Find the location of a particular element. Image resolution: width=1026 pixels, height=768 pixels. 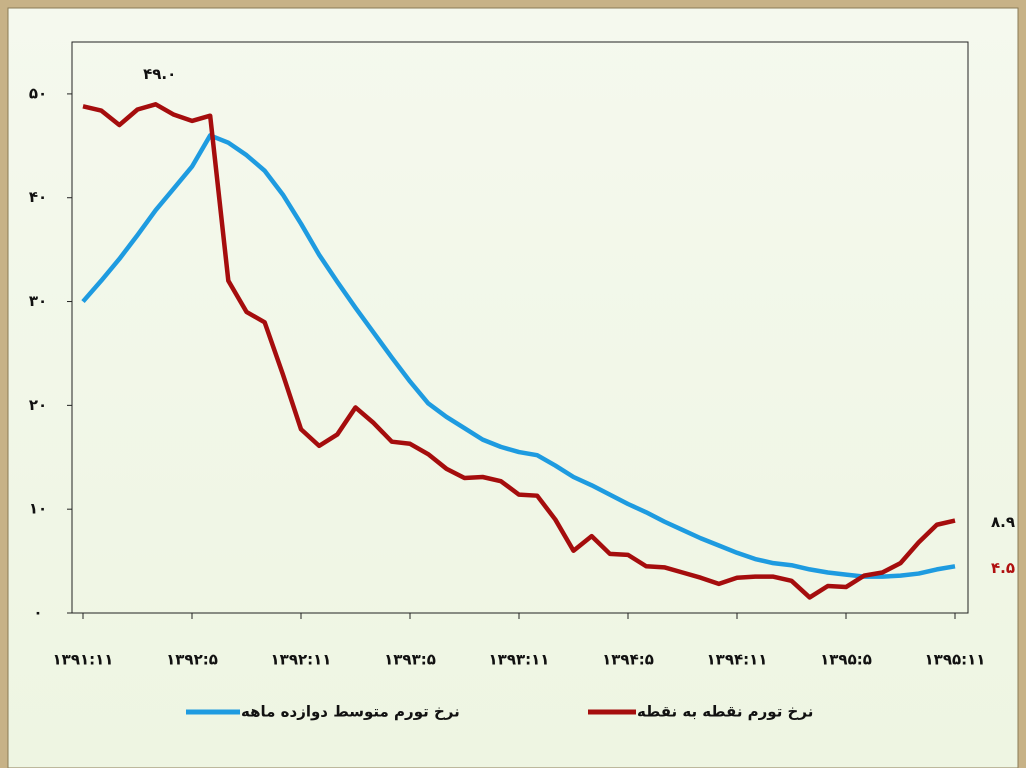

x-tick-label: ۱۳۹۴:۵ is located at coordinates (628, 660).